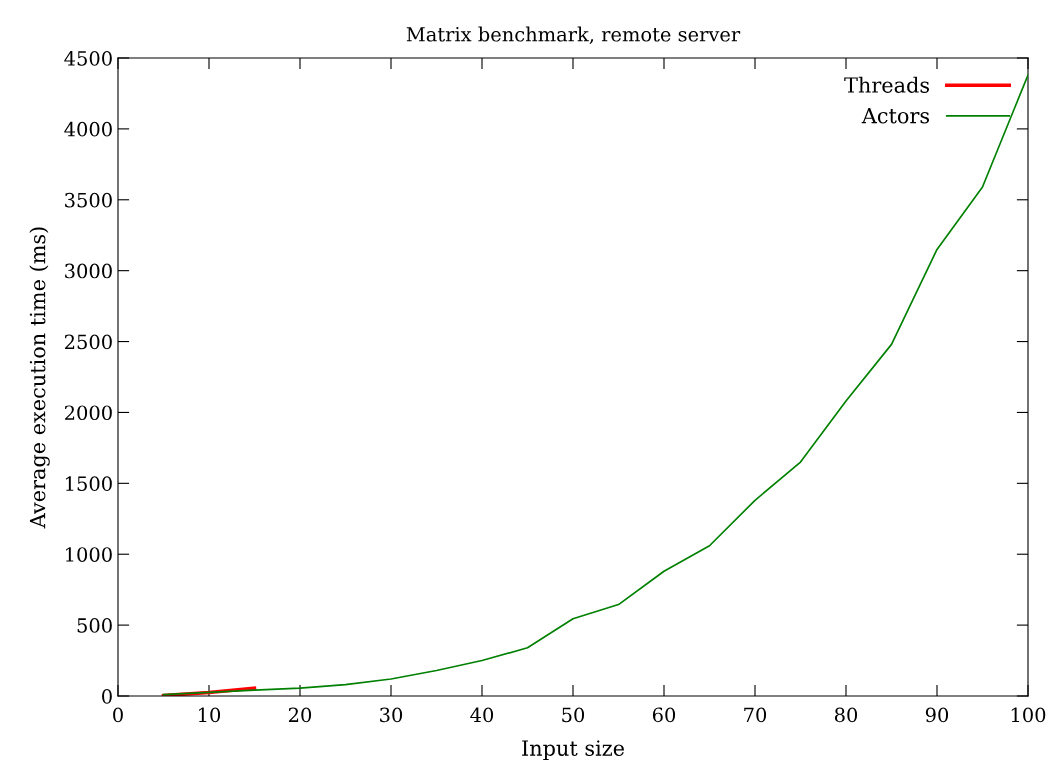 This screenshot has height=780, width=1052. Describe the element at coordinates (107, 696) in the screenshot. I see `y-tick-label: 0` at that location.